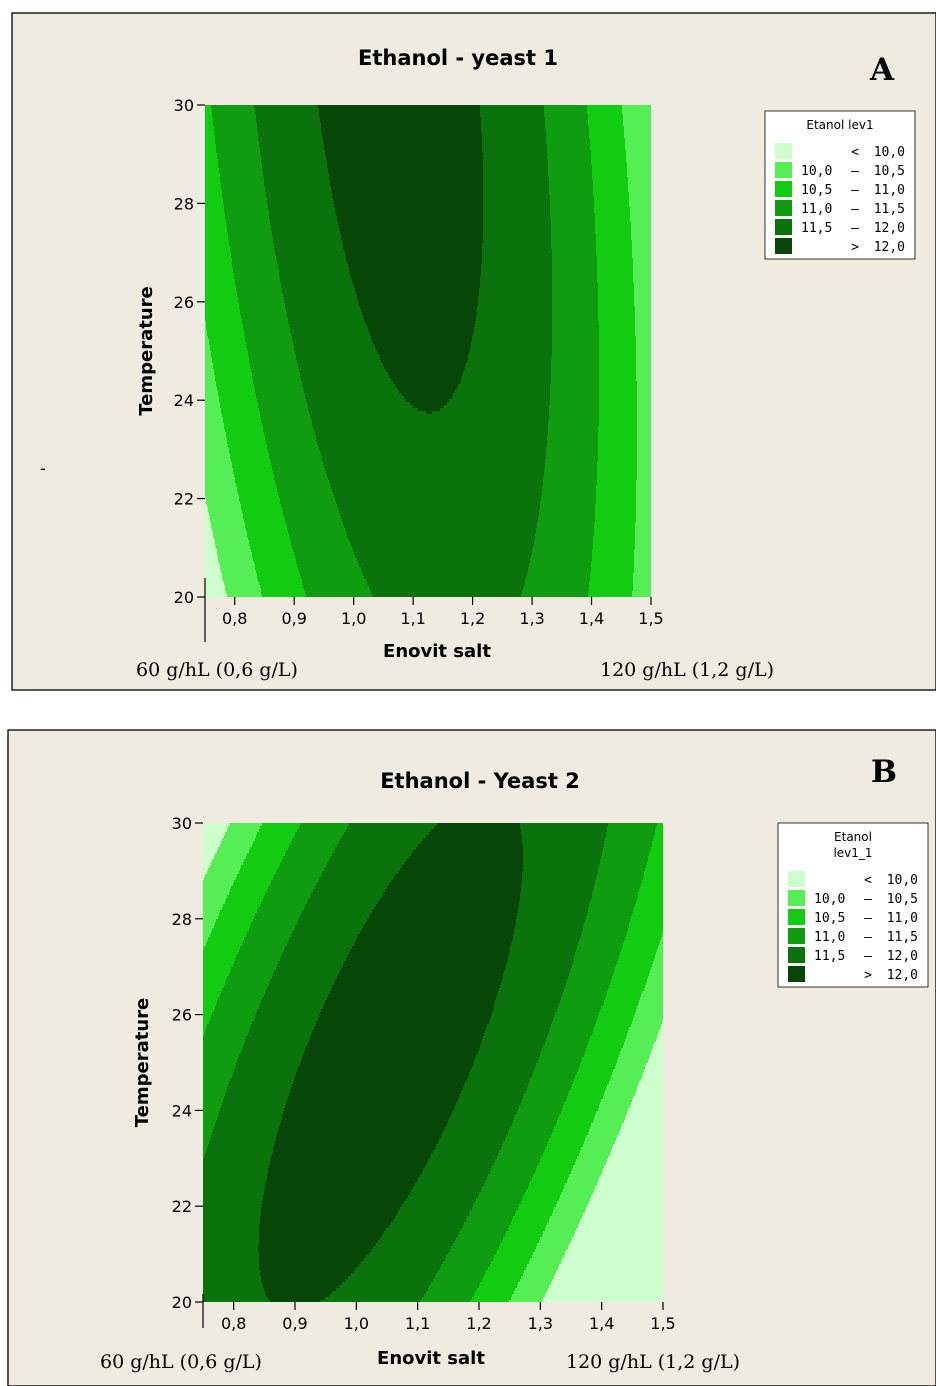 The height and width of the screenshot is (1386, 936). What do you see at coordinates (184, 499) in the screenshot?
I see `y-tick-label: 22` at bounding box center [184, 499].